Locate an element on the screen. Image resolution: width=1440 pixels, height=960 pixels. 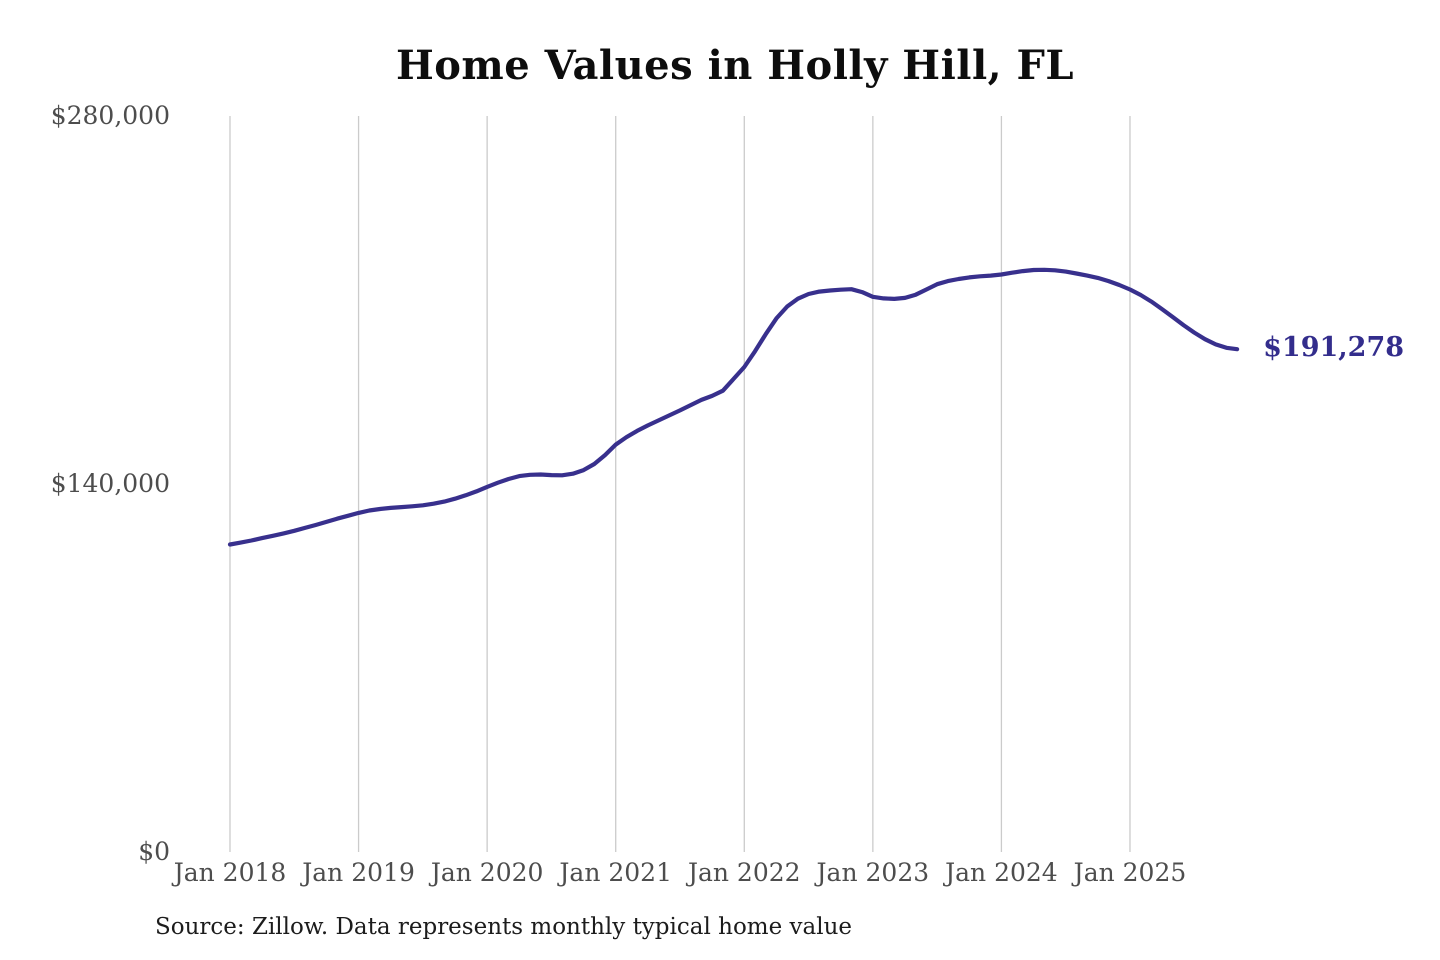
x-axis-label: Jan 2023 is located at coordinates (873, 872).